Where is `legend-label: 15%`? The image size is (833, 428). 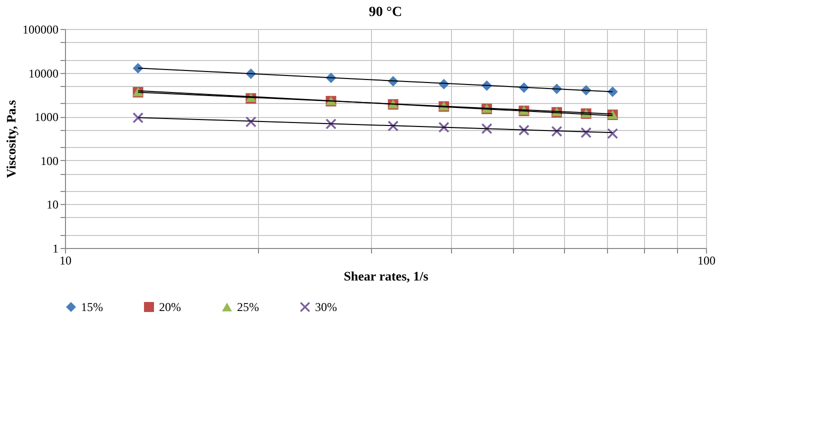 legend-label: 15% is located at coordinates (92, 307).